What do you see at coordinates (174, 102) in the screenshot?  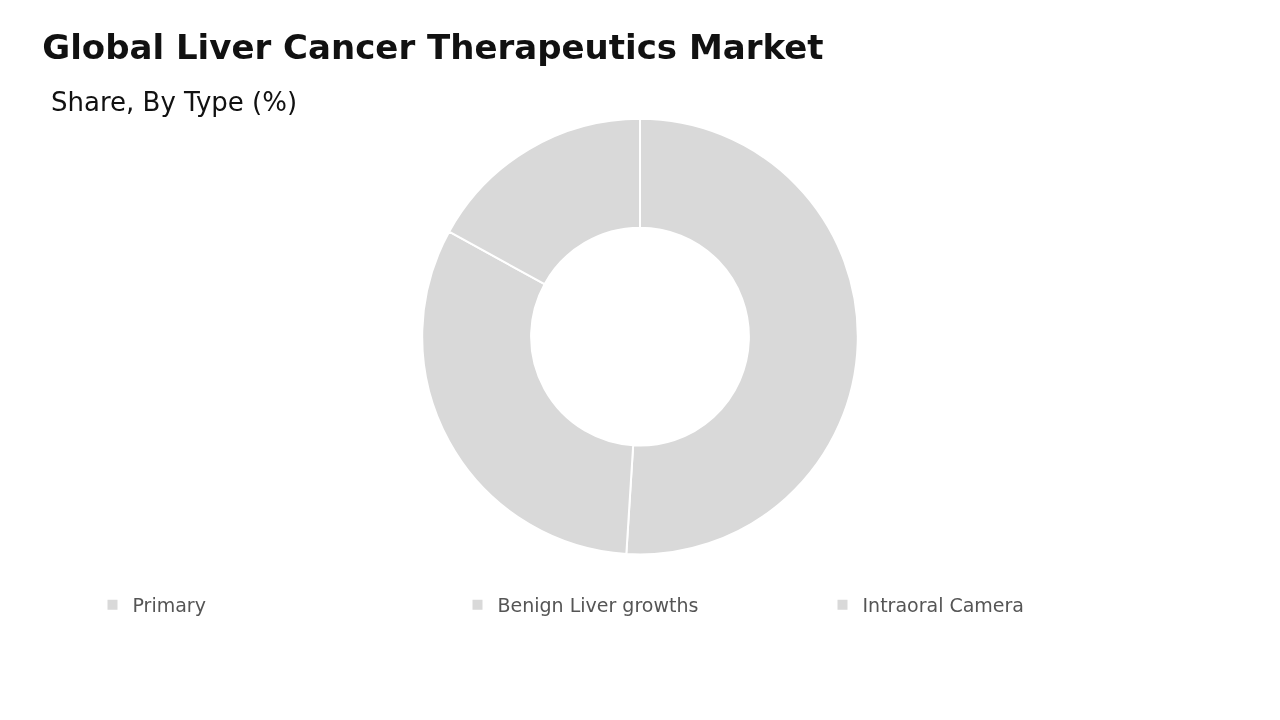 I see `chart-subtitle: Share, By Type (%)` at bounding box center [174, 102].